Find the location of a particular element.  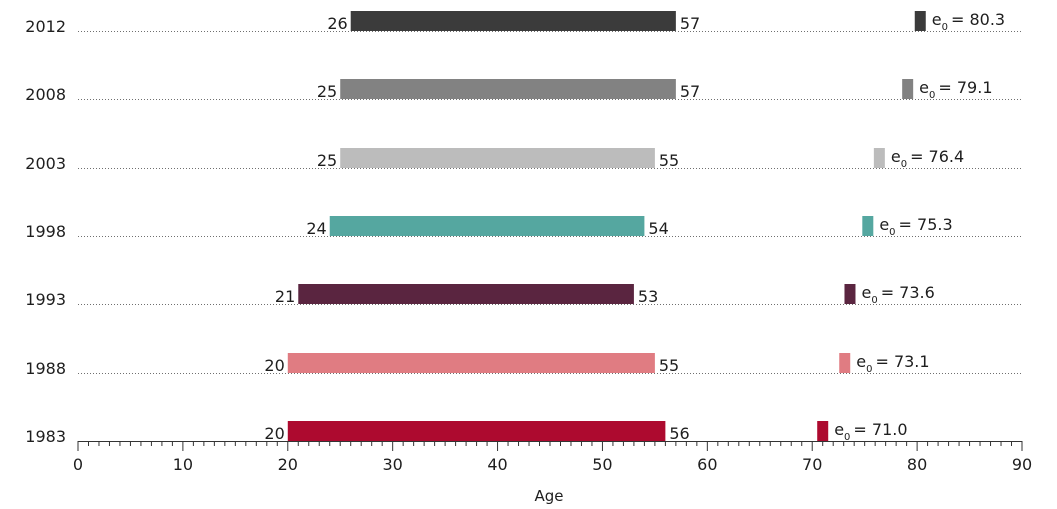

x-tick-label: 90 is located at coordinates (1022, 464).